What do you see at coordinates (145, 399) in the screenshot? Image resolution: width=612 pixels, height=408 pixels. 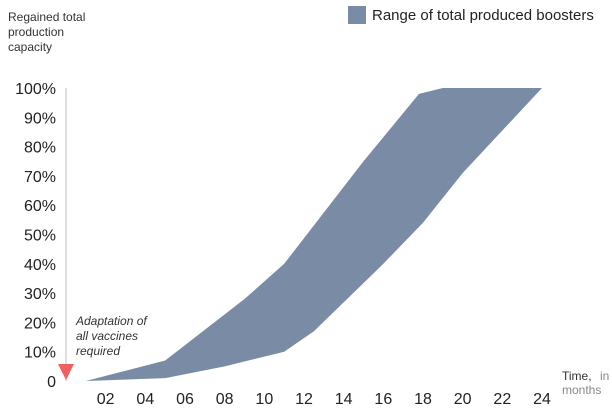 I see `x-tick-label: 04` at bounding box center [145, 399].